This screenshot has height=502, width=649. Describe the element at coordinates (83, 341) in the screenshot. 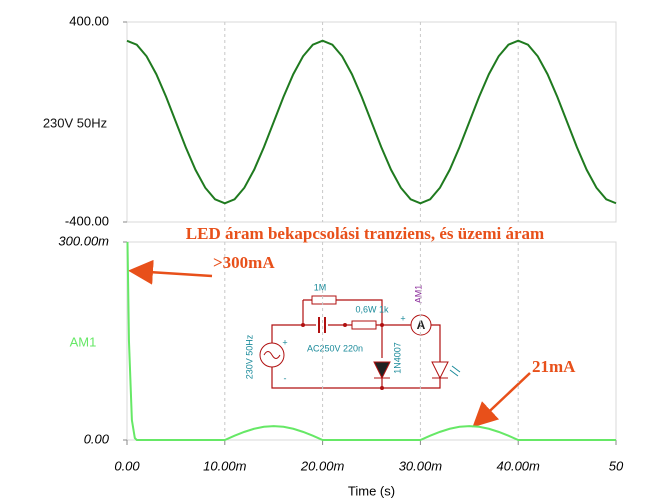

I see `y-axis-label: AM1` at that location.